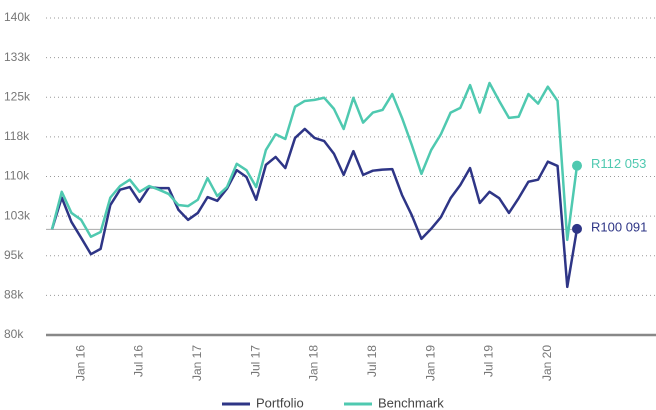  Describe the element at coordinates (197, 363) in the screenshot. I see `x-tick-label: Jan 17` at that location.